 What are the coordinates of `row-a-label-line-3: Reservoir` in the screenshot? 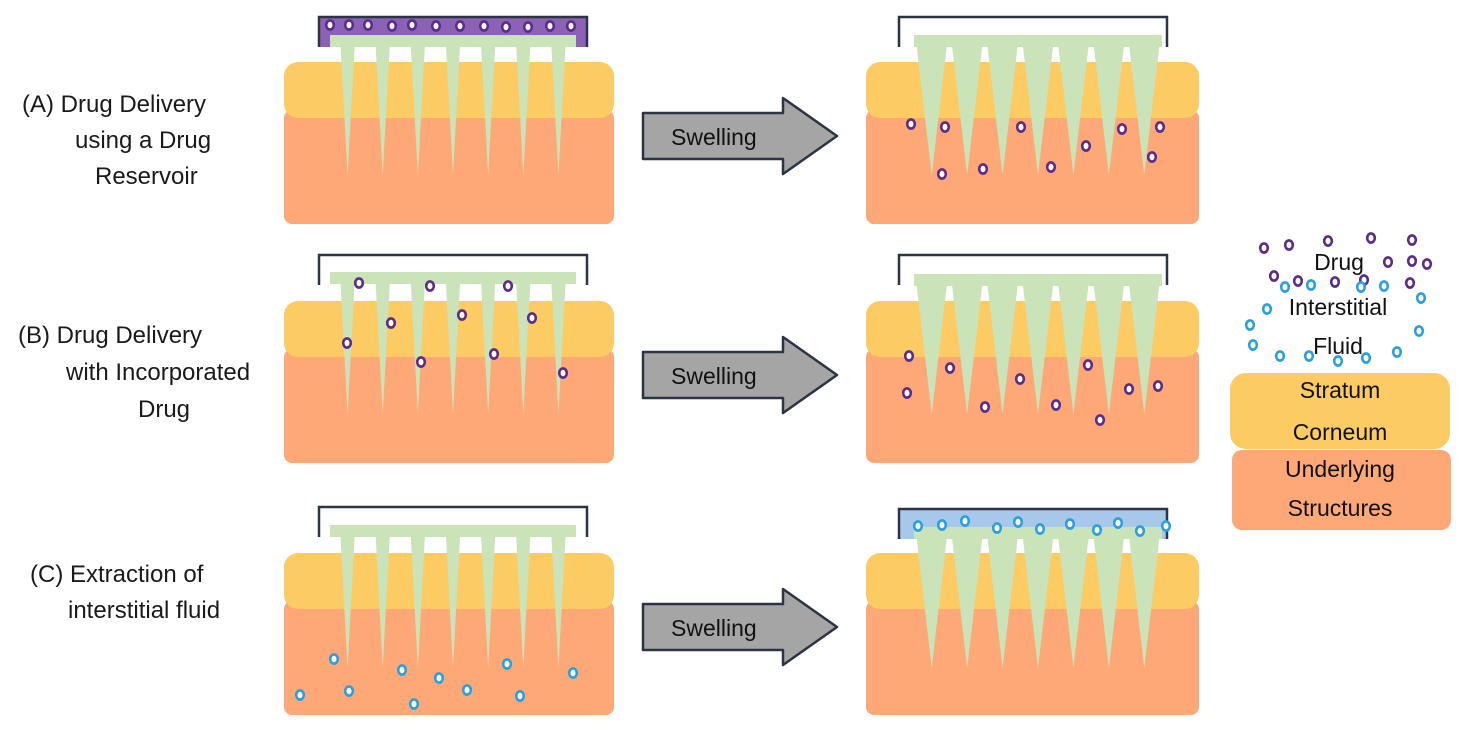 It's located at (146, 176).